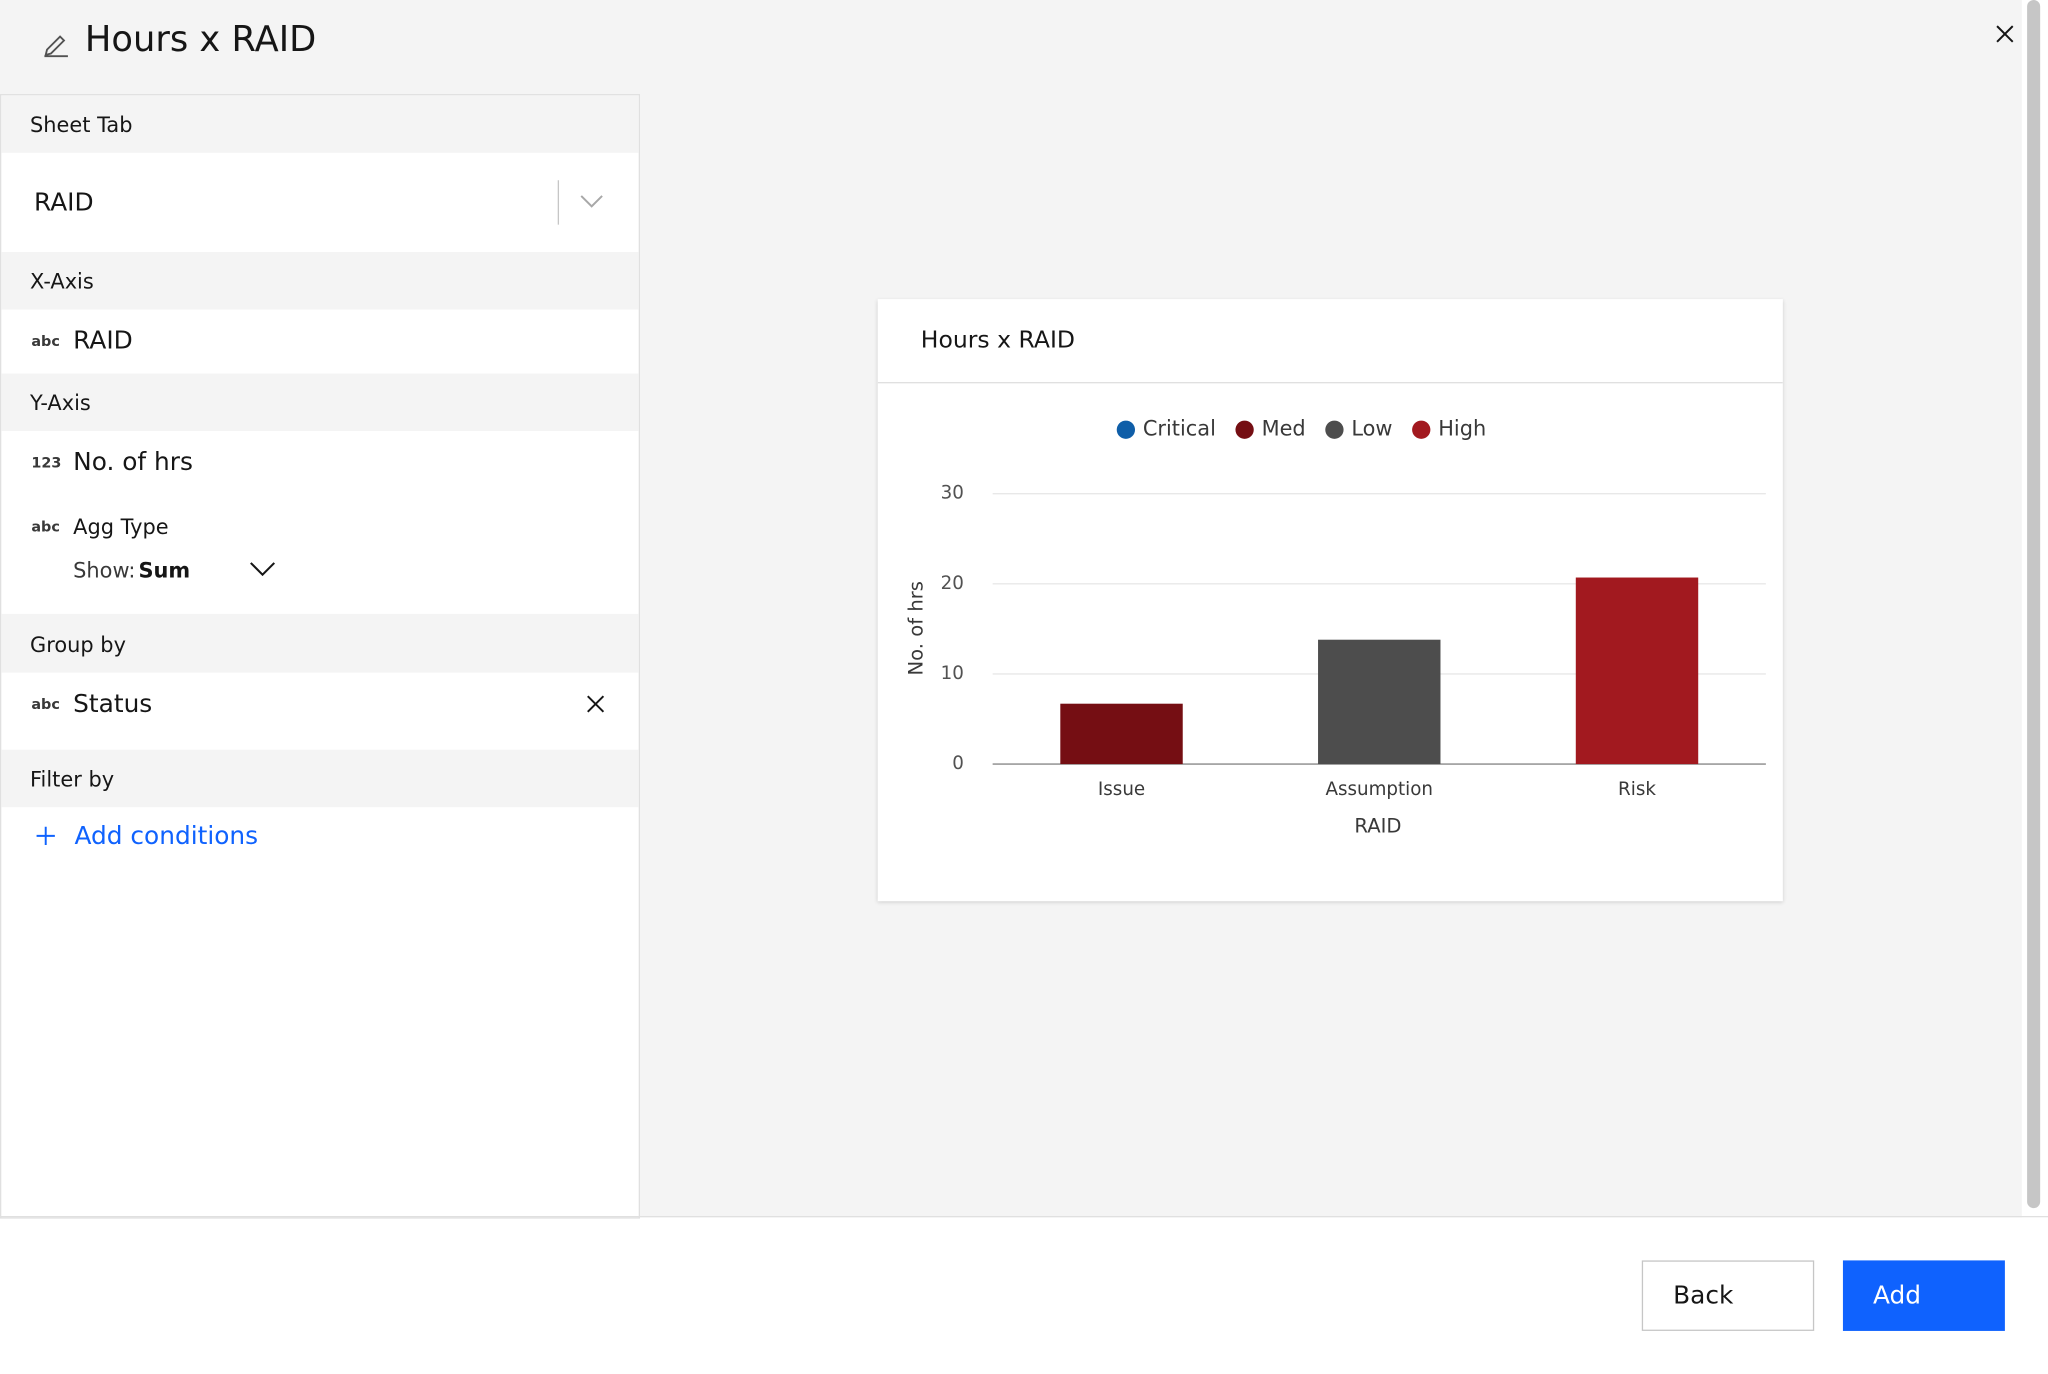 The image size is (2048, 1374). I want to click on y-tick-label: 10, so click(952, 673).